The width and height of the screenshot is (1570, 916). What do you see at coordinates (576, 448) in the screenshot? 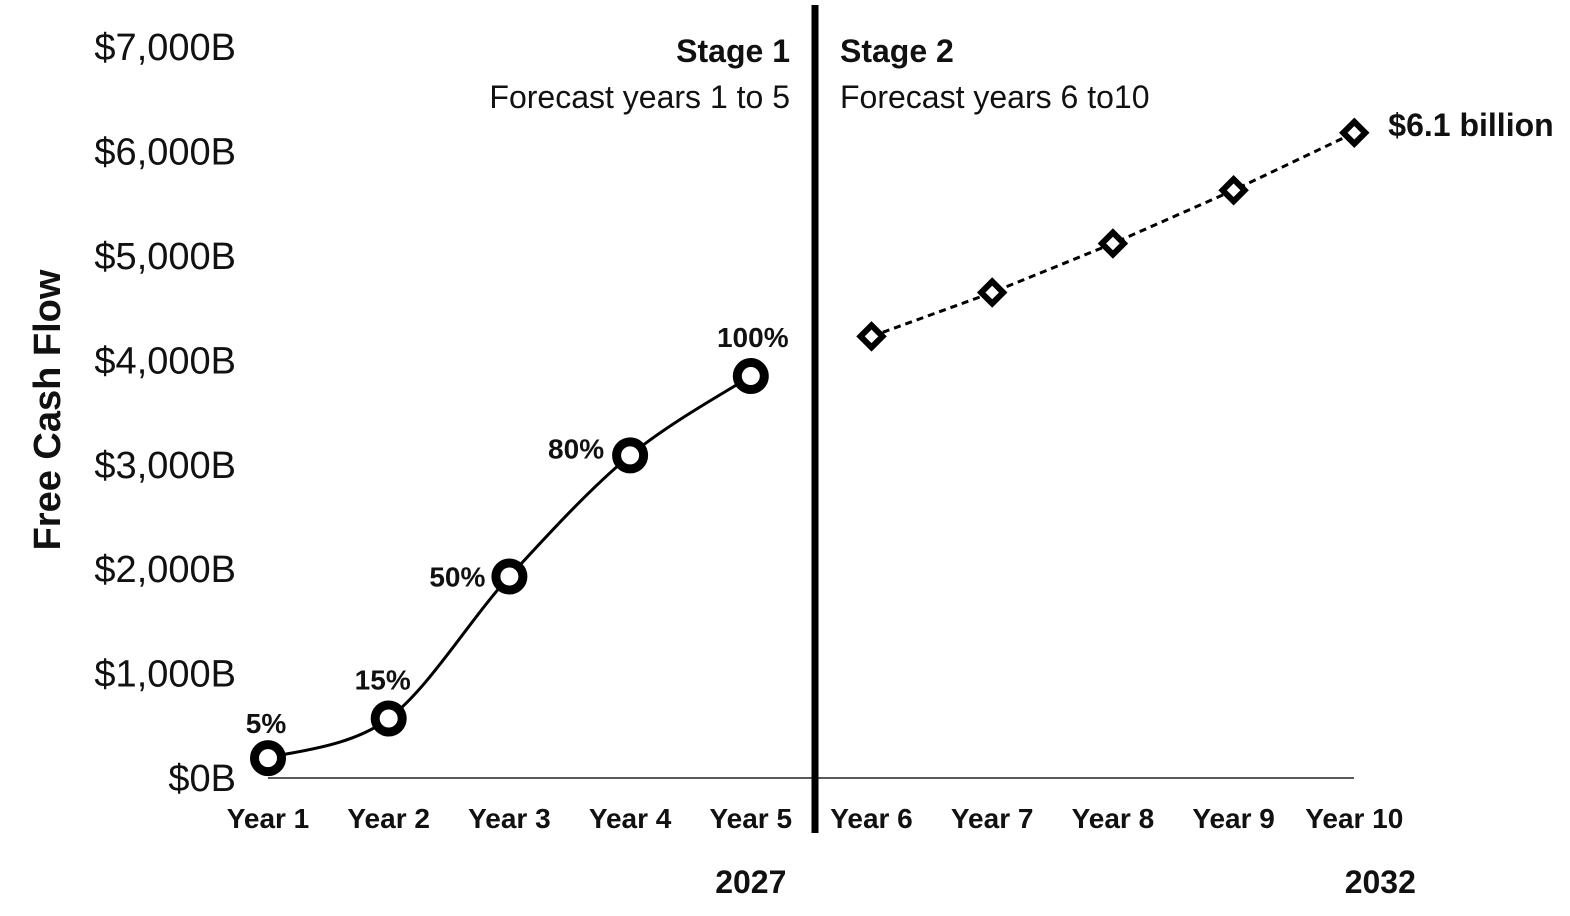
I see `data-label: 80%` at bounding box center [576, 448].